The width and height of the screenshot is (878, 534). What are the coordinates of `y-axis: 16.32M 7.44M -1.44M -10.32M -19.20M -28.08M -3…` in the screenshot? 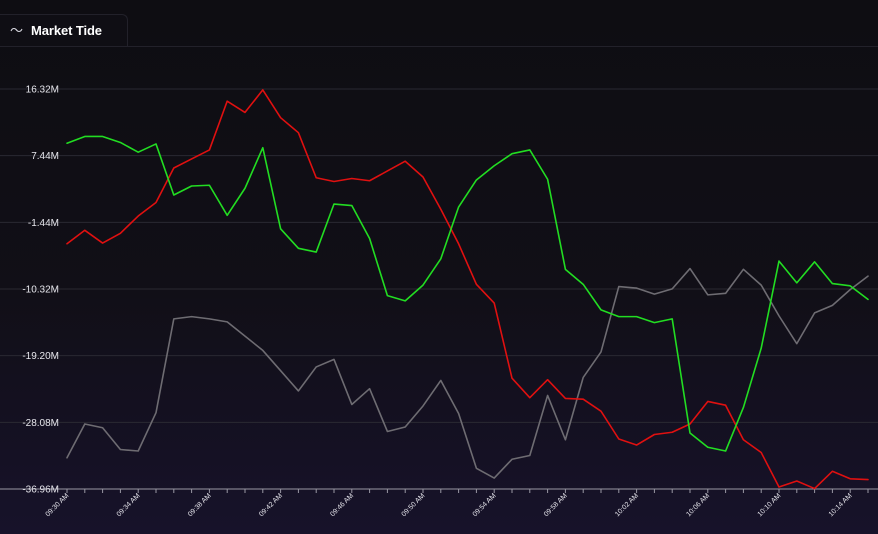 It's located at (40, 290).